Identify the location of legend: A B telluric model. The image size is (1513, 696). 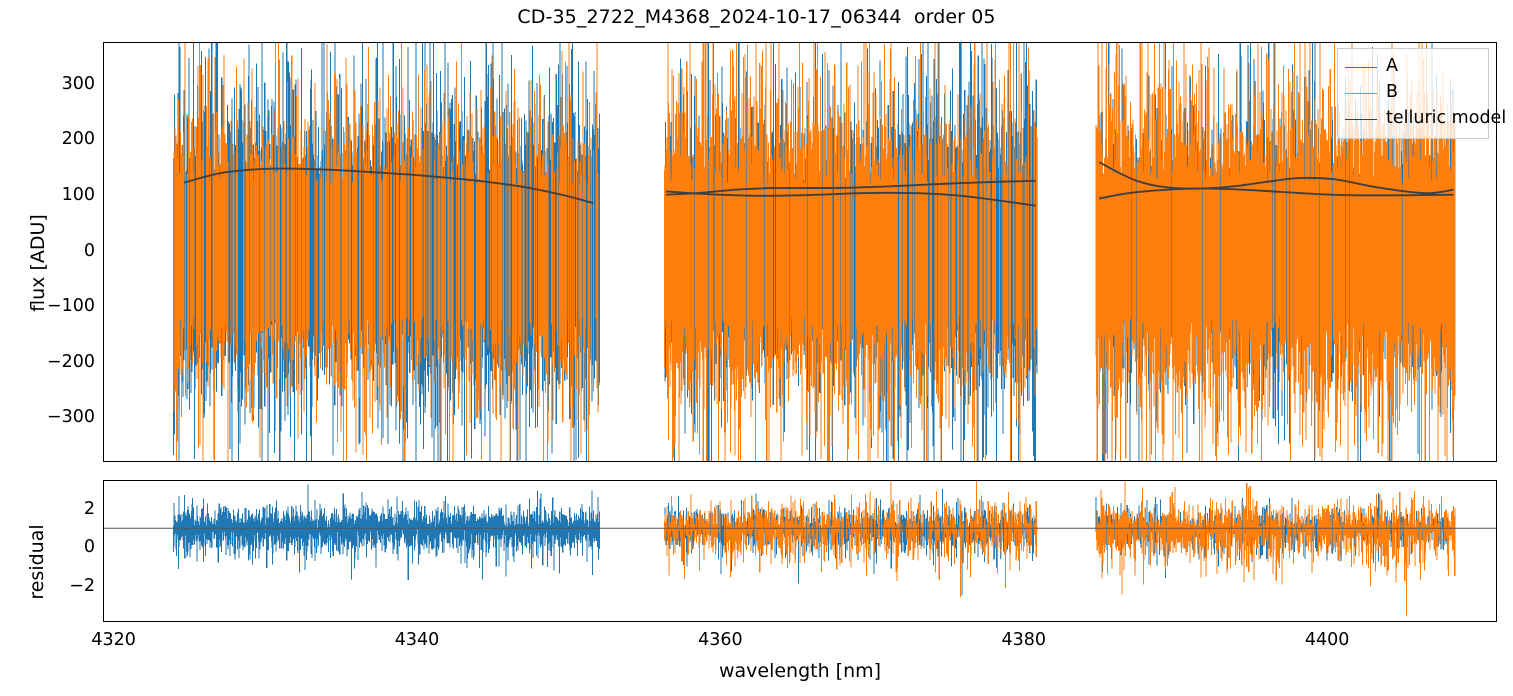
(1421, 93).